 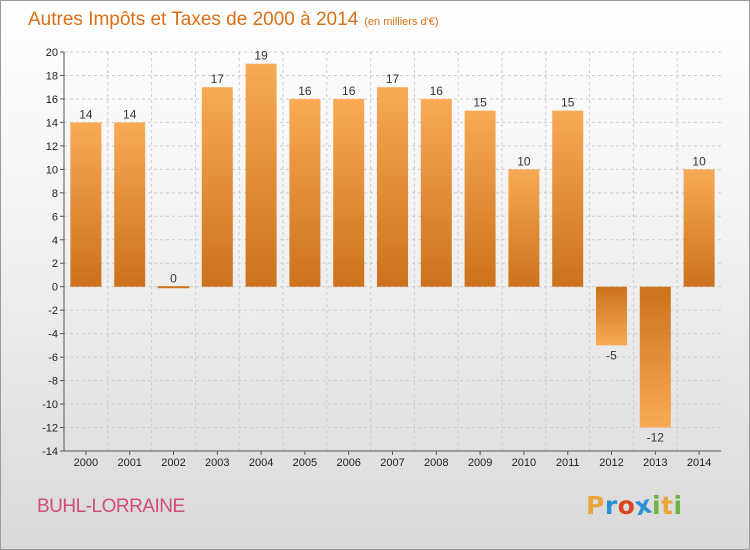 I want to click on data-label-2005: 16, so click(x=305, y=91).